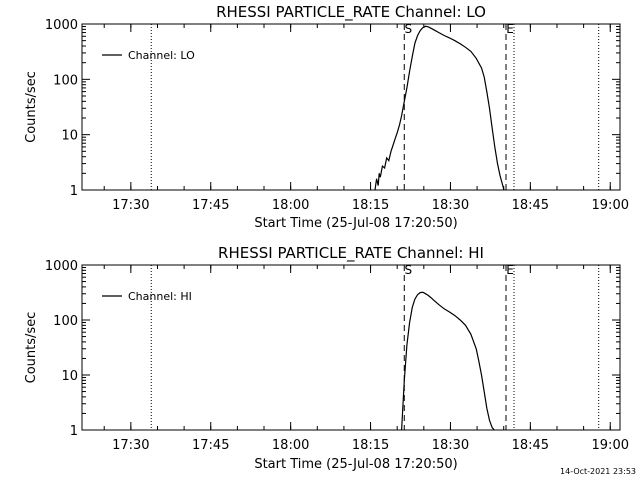 The height and width of the screenshot is (480, 640). I want to click on chart-title: RHESSI PARTICLE_RATE Channel: LO, so click(351, 12).